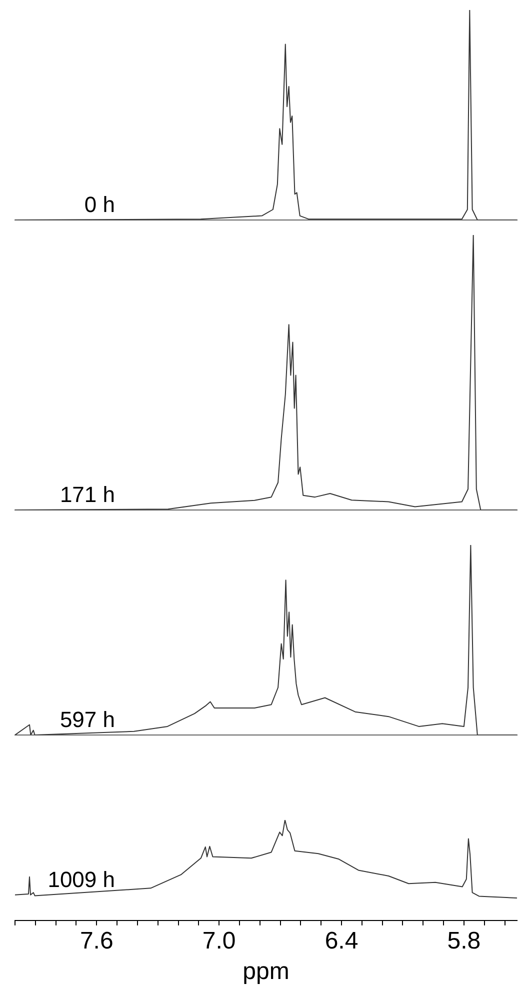  Describe the element at coordinates (266, 972) in the screenshot. I see `x-axis-title: ppm` at that location.